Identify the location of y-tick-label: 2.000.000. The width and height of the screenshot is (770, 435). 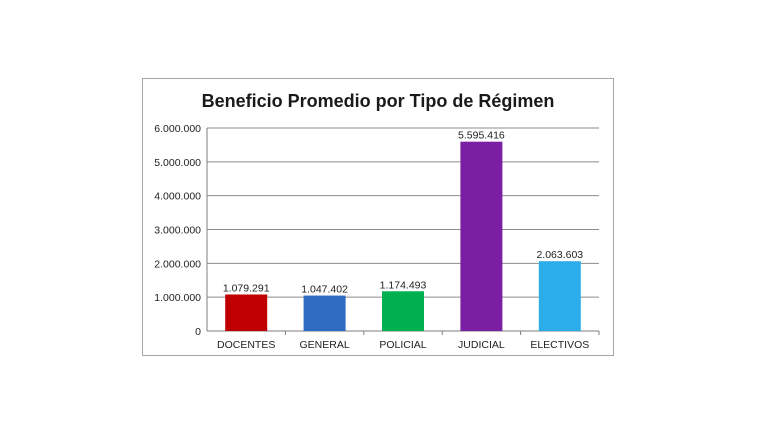
(177, 264).